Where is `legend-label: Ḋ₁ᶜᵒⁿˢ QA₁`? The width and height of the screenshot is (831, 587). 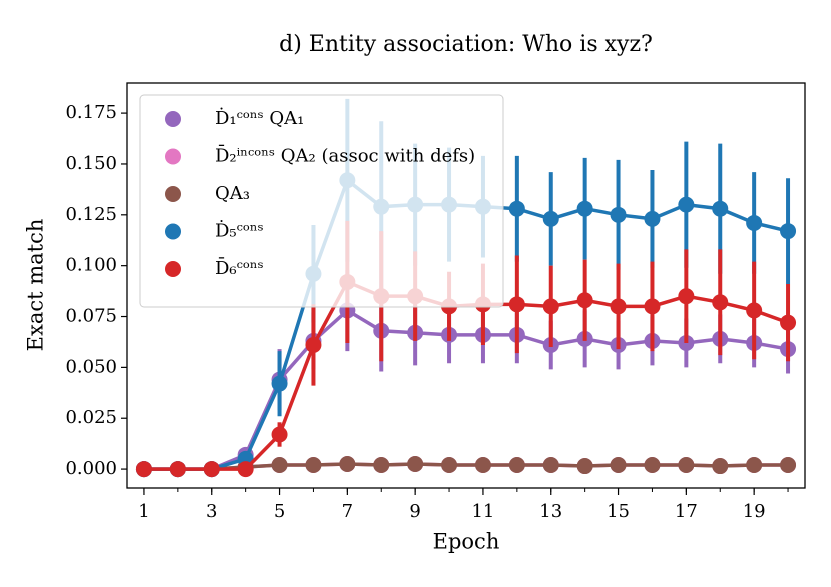
legend-label: Ḋ₁ᶜᵒⁿˢ QA₁ is located at coordinates (259, 117).